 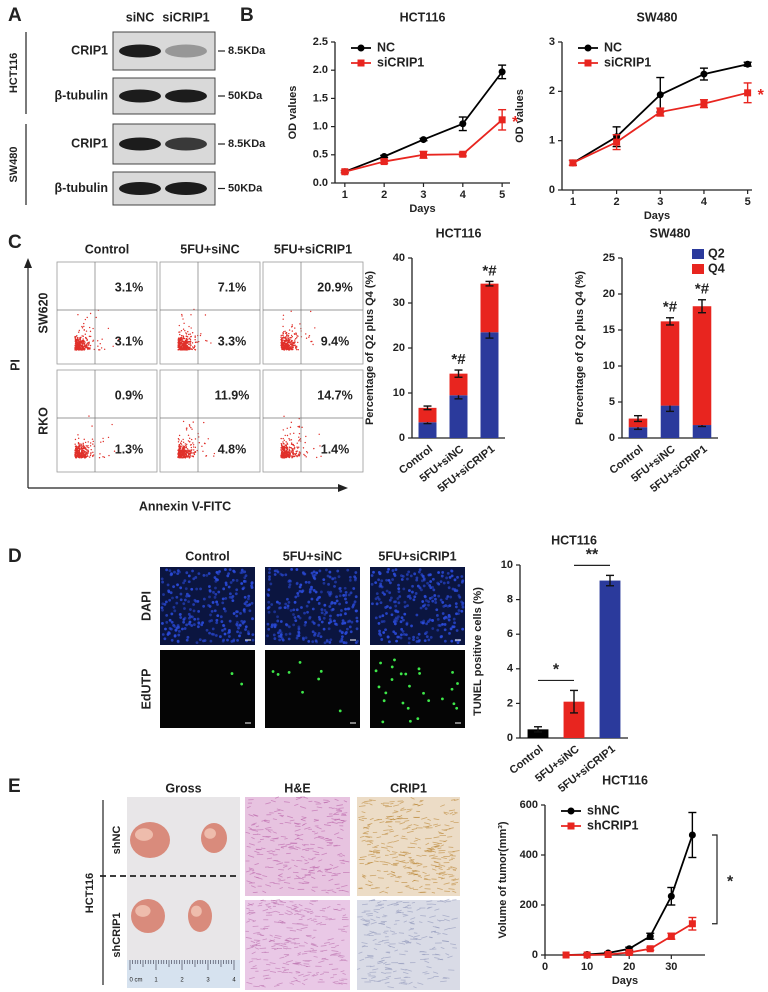 I want to click on error-bar, so click(x=574, y=701).